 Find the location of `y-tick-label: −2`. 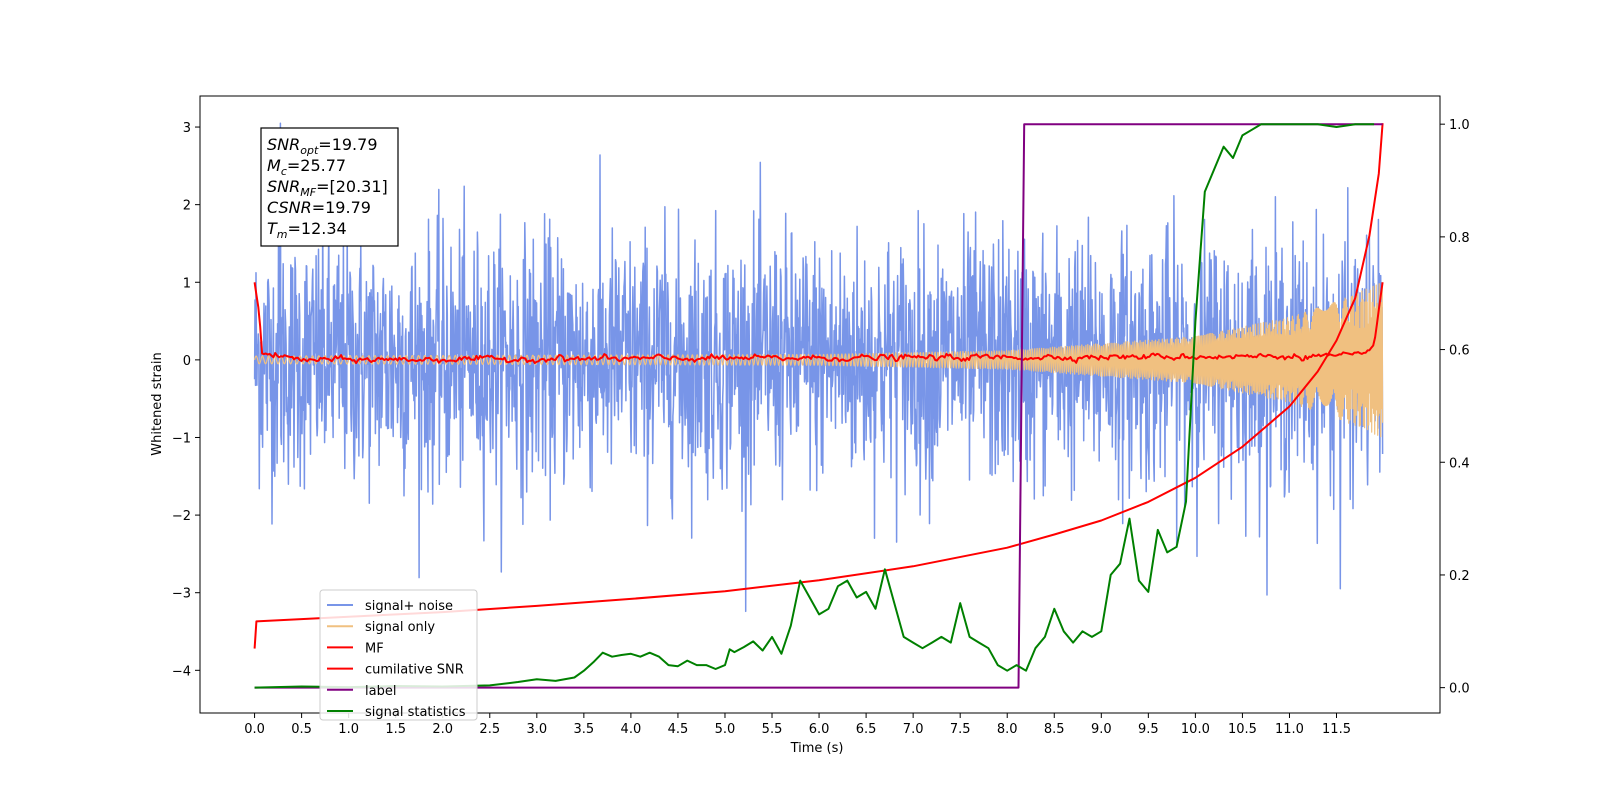

y-tick-label: −2 is located at coordinates (181, 516).